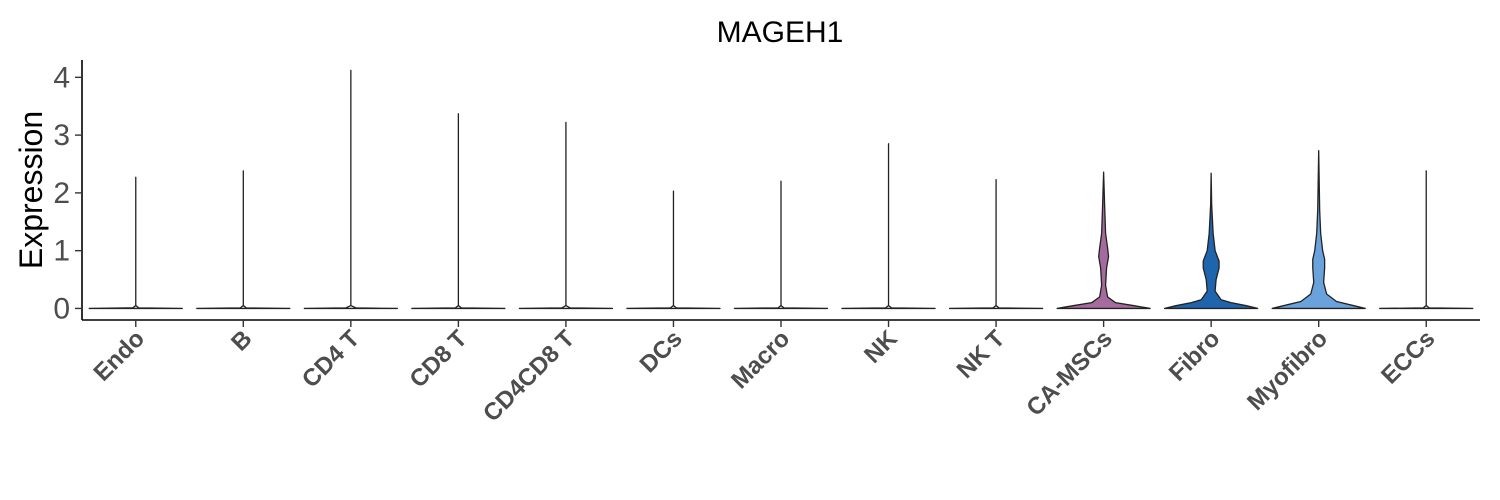  What do you see at coordinates (1069, 373) in the screenshot?
I see `x-tick-label: CA-MSCs` at bounding box center [1069, 373].